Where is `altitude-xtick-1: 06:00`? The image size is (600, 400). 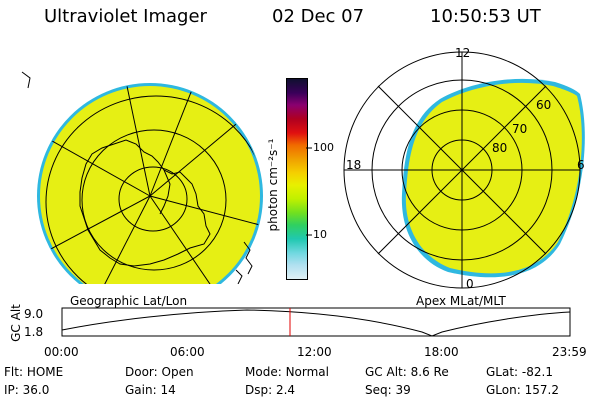 altitude-xtick-1: 06:00 is located at coordinates (187, 352).